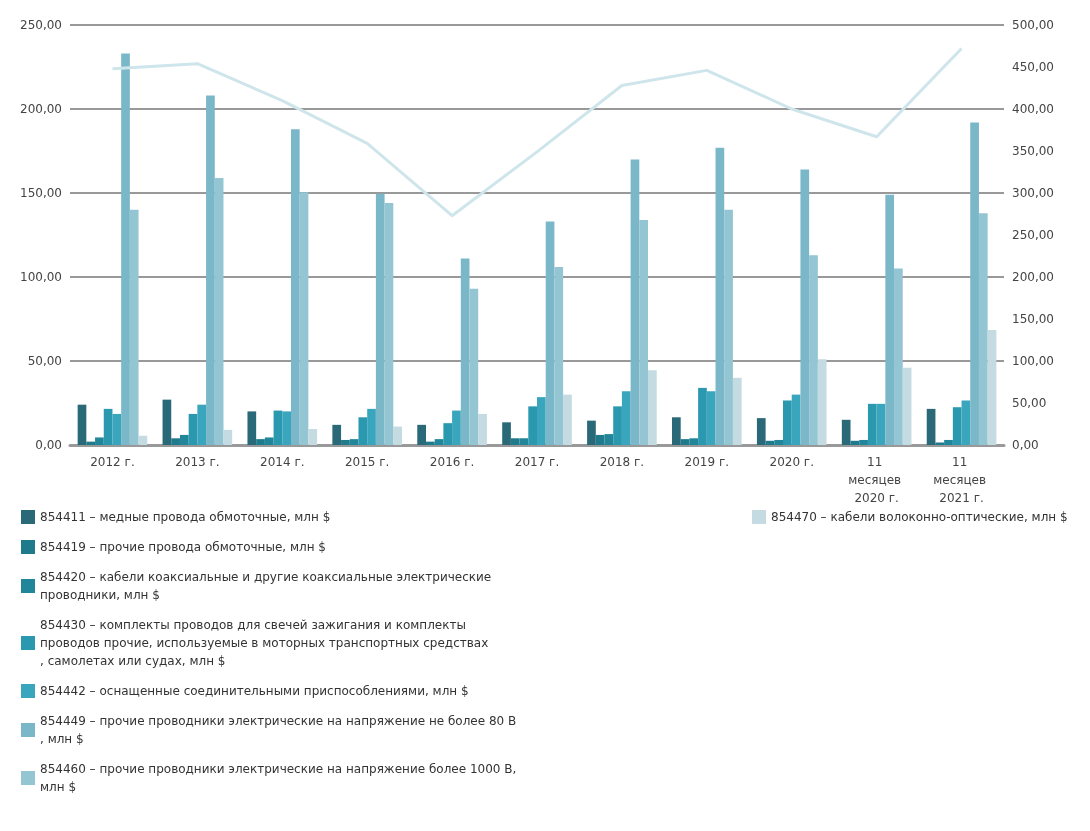  I want to click on x-tick-label: 2018 г., so click(622, 462).